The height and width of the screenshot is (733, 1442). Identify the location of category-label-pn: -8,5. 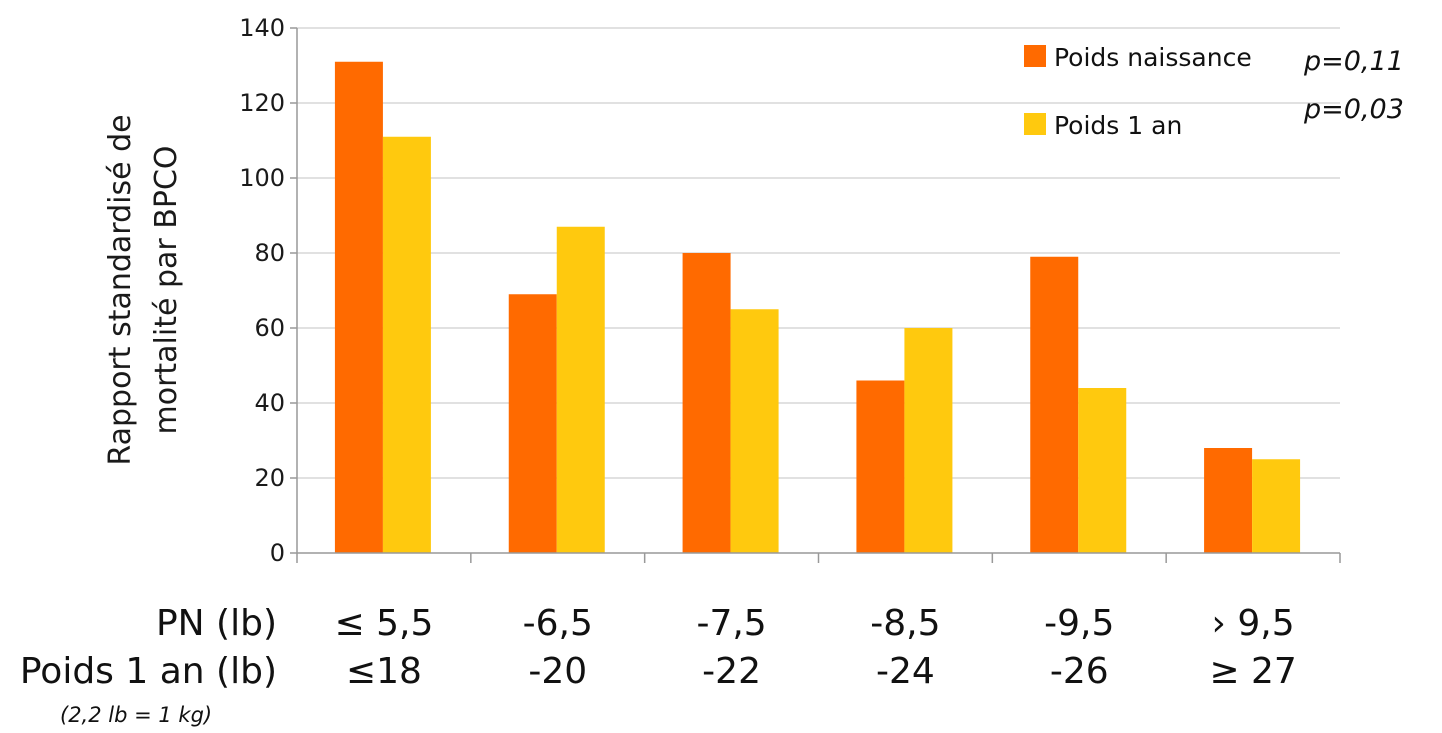
(905, 623).